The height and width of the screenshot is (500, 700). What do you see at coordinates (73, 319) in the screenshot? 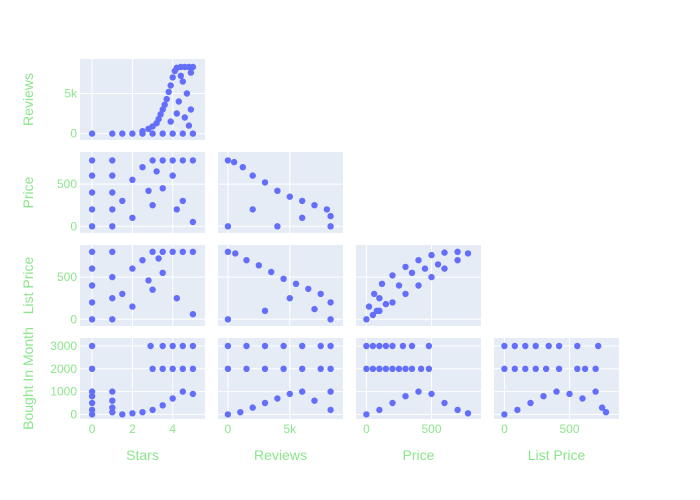
I see `y-tick-label-list-price: 0` at bounding box center [73, 319].